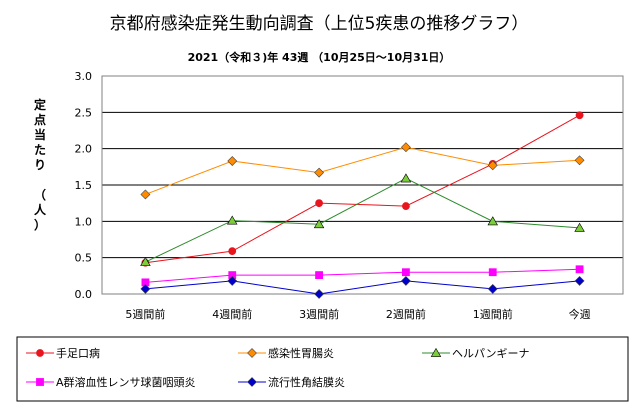 The image size is (639, 415). What do you see at coordinates (84, 112) in the screenshot?
I see `y-tick-label: 2.5` at bounding box center [84, 112].